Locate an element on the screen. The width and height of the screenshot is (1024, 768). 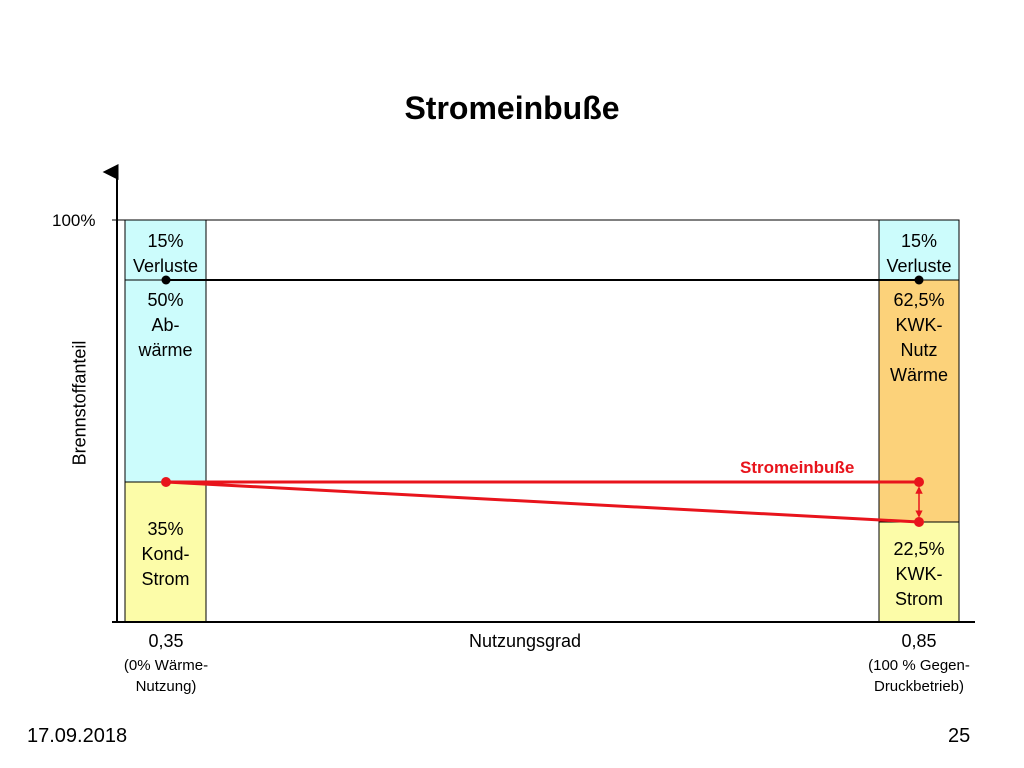
right-x-value: 0,85 is located at coordinates (919, 641).